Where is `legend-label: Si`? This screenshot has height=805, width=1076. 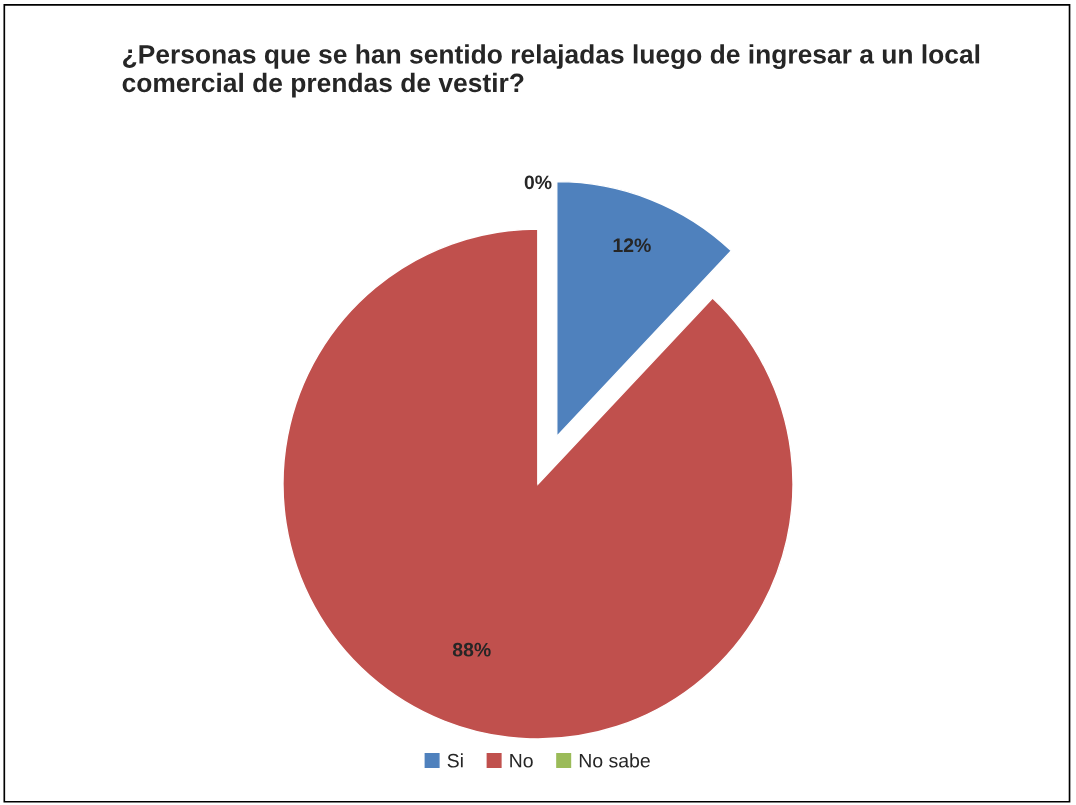
legend-label: Si is located at coordinates (455, 760).